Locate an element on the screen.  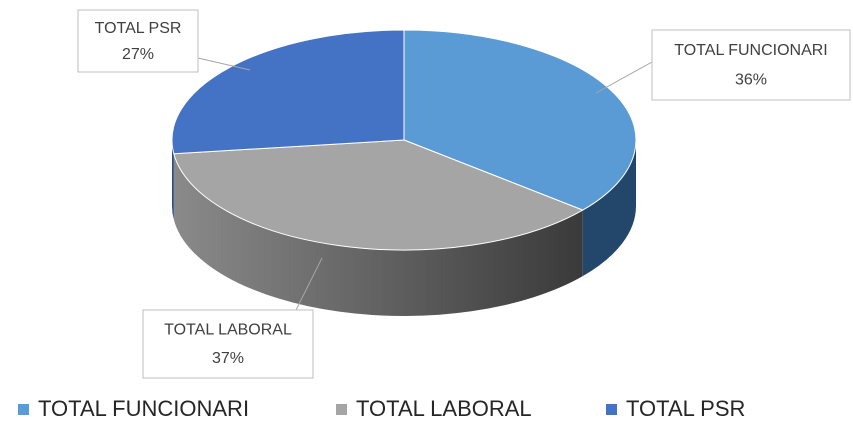
data-label-value: 37% is located at coordinates (228, 358).